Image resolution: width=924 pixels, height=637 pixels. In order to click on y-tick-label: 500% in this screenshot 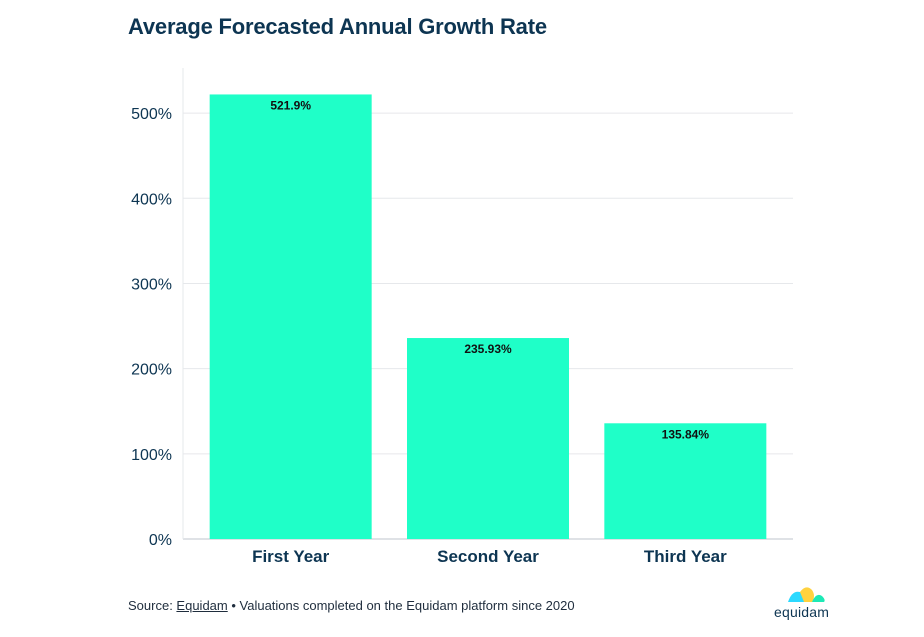, I will do `click(151, 114)`.